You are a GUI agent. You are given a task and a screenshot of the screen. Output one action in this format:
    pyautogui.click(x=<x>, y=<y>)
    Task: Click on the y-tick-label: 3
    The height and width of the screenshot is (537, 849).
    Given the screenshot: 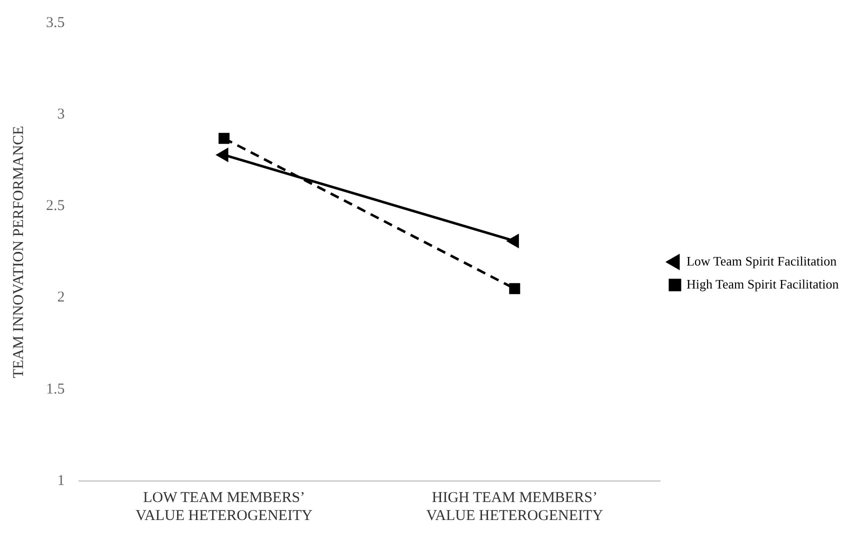 What is the action you would take?
    pyautogui.click(x=61, y=114)
    